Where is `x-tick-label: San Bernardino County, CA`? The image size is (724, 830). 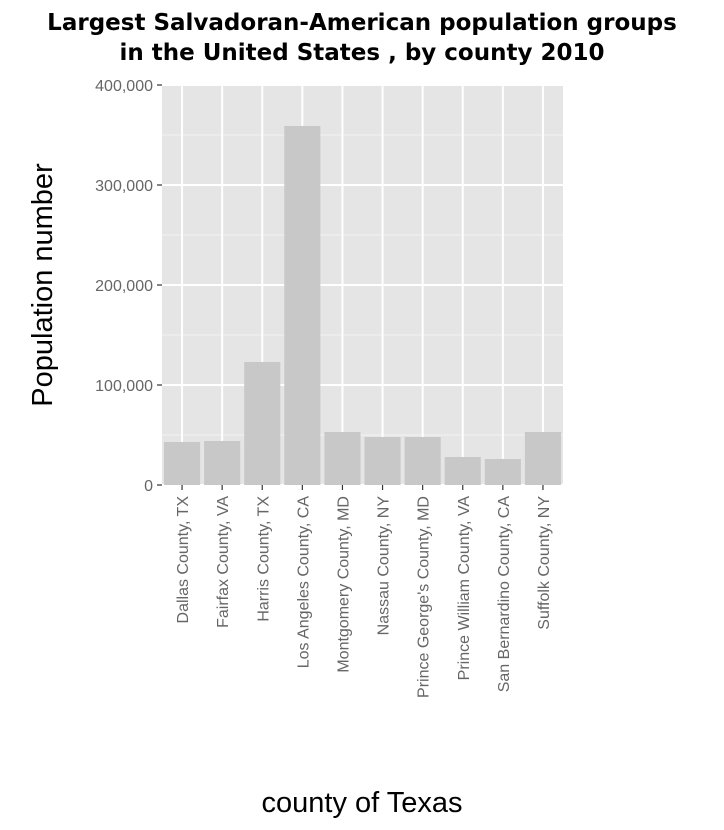 x-tick-label: San Bernardino County, CA is located at coordinates (504, 594).